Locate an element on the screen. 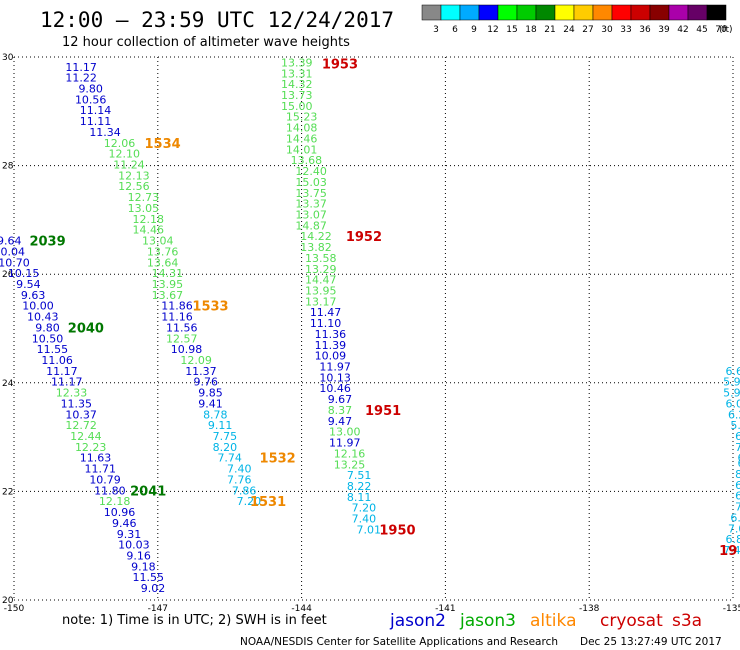 The image size is (740, 650). wave-height-label: 12.13 is located at coordinates (134, 175).